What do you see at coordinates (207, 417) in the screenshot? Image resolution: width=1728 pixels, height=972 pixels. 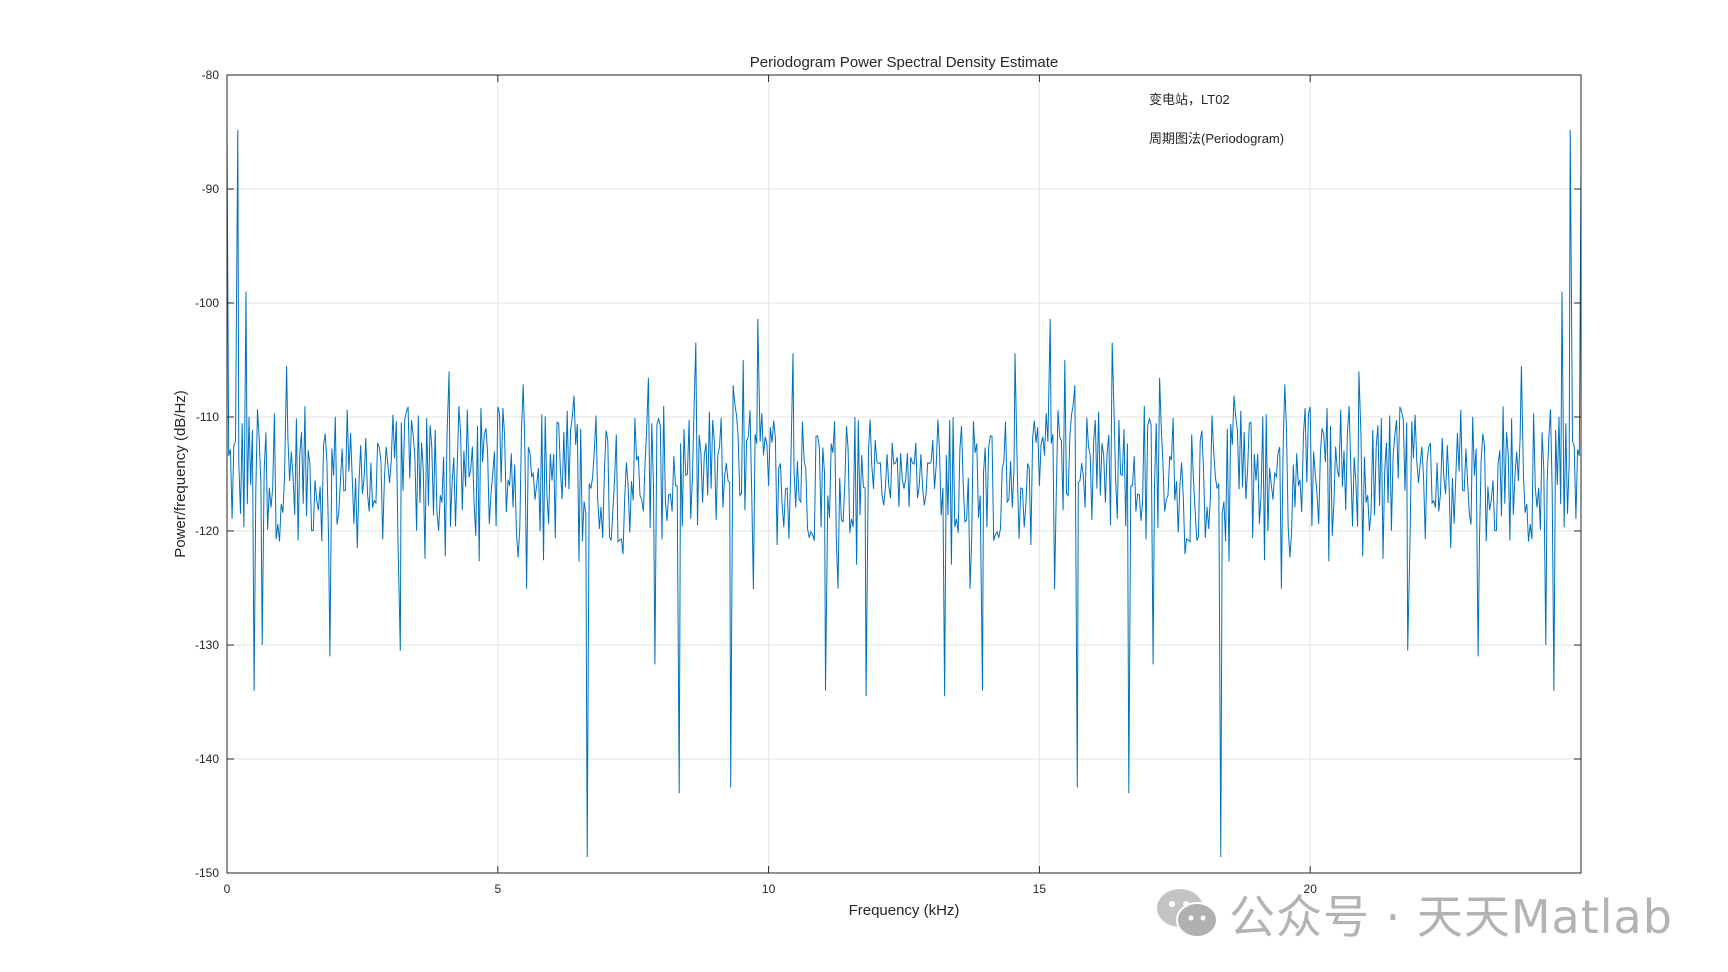 I see `y-tick-label: -110` at bounding box center [207, 417].